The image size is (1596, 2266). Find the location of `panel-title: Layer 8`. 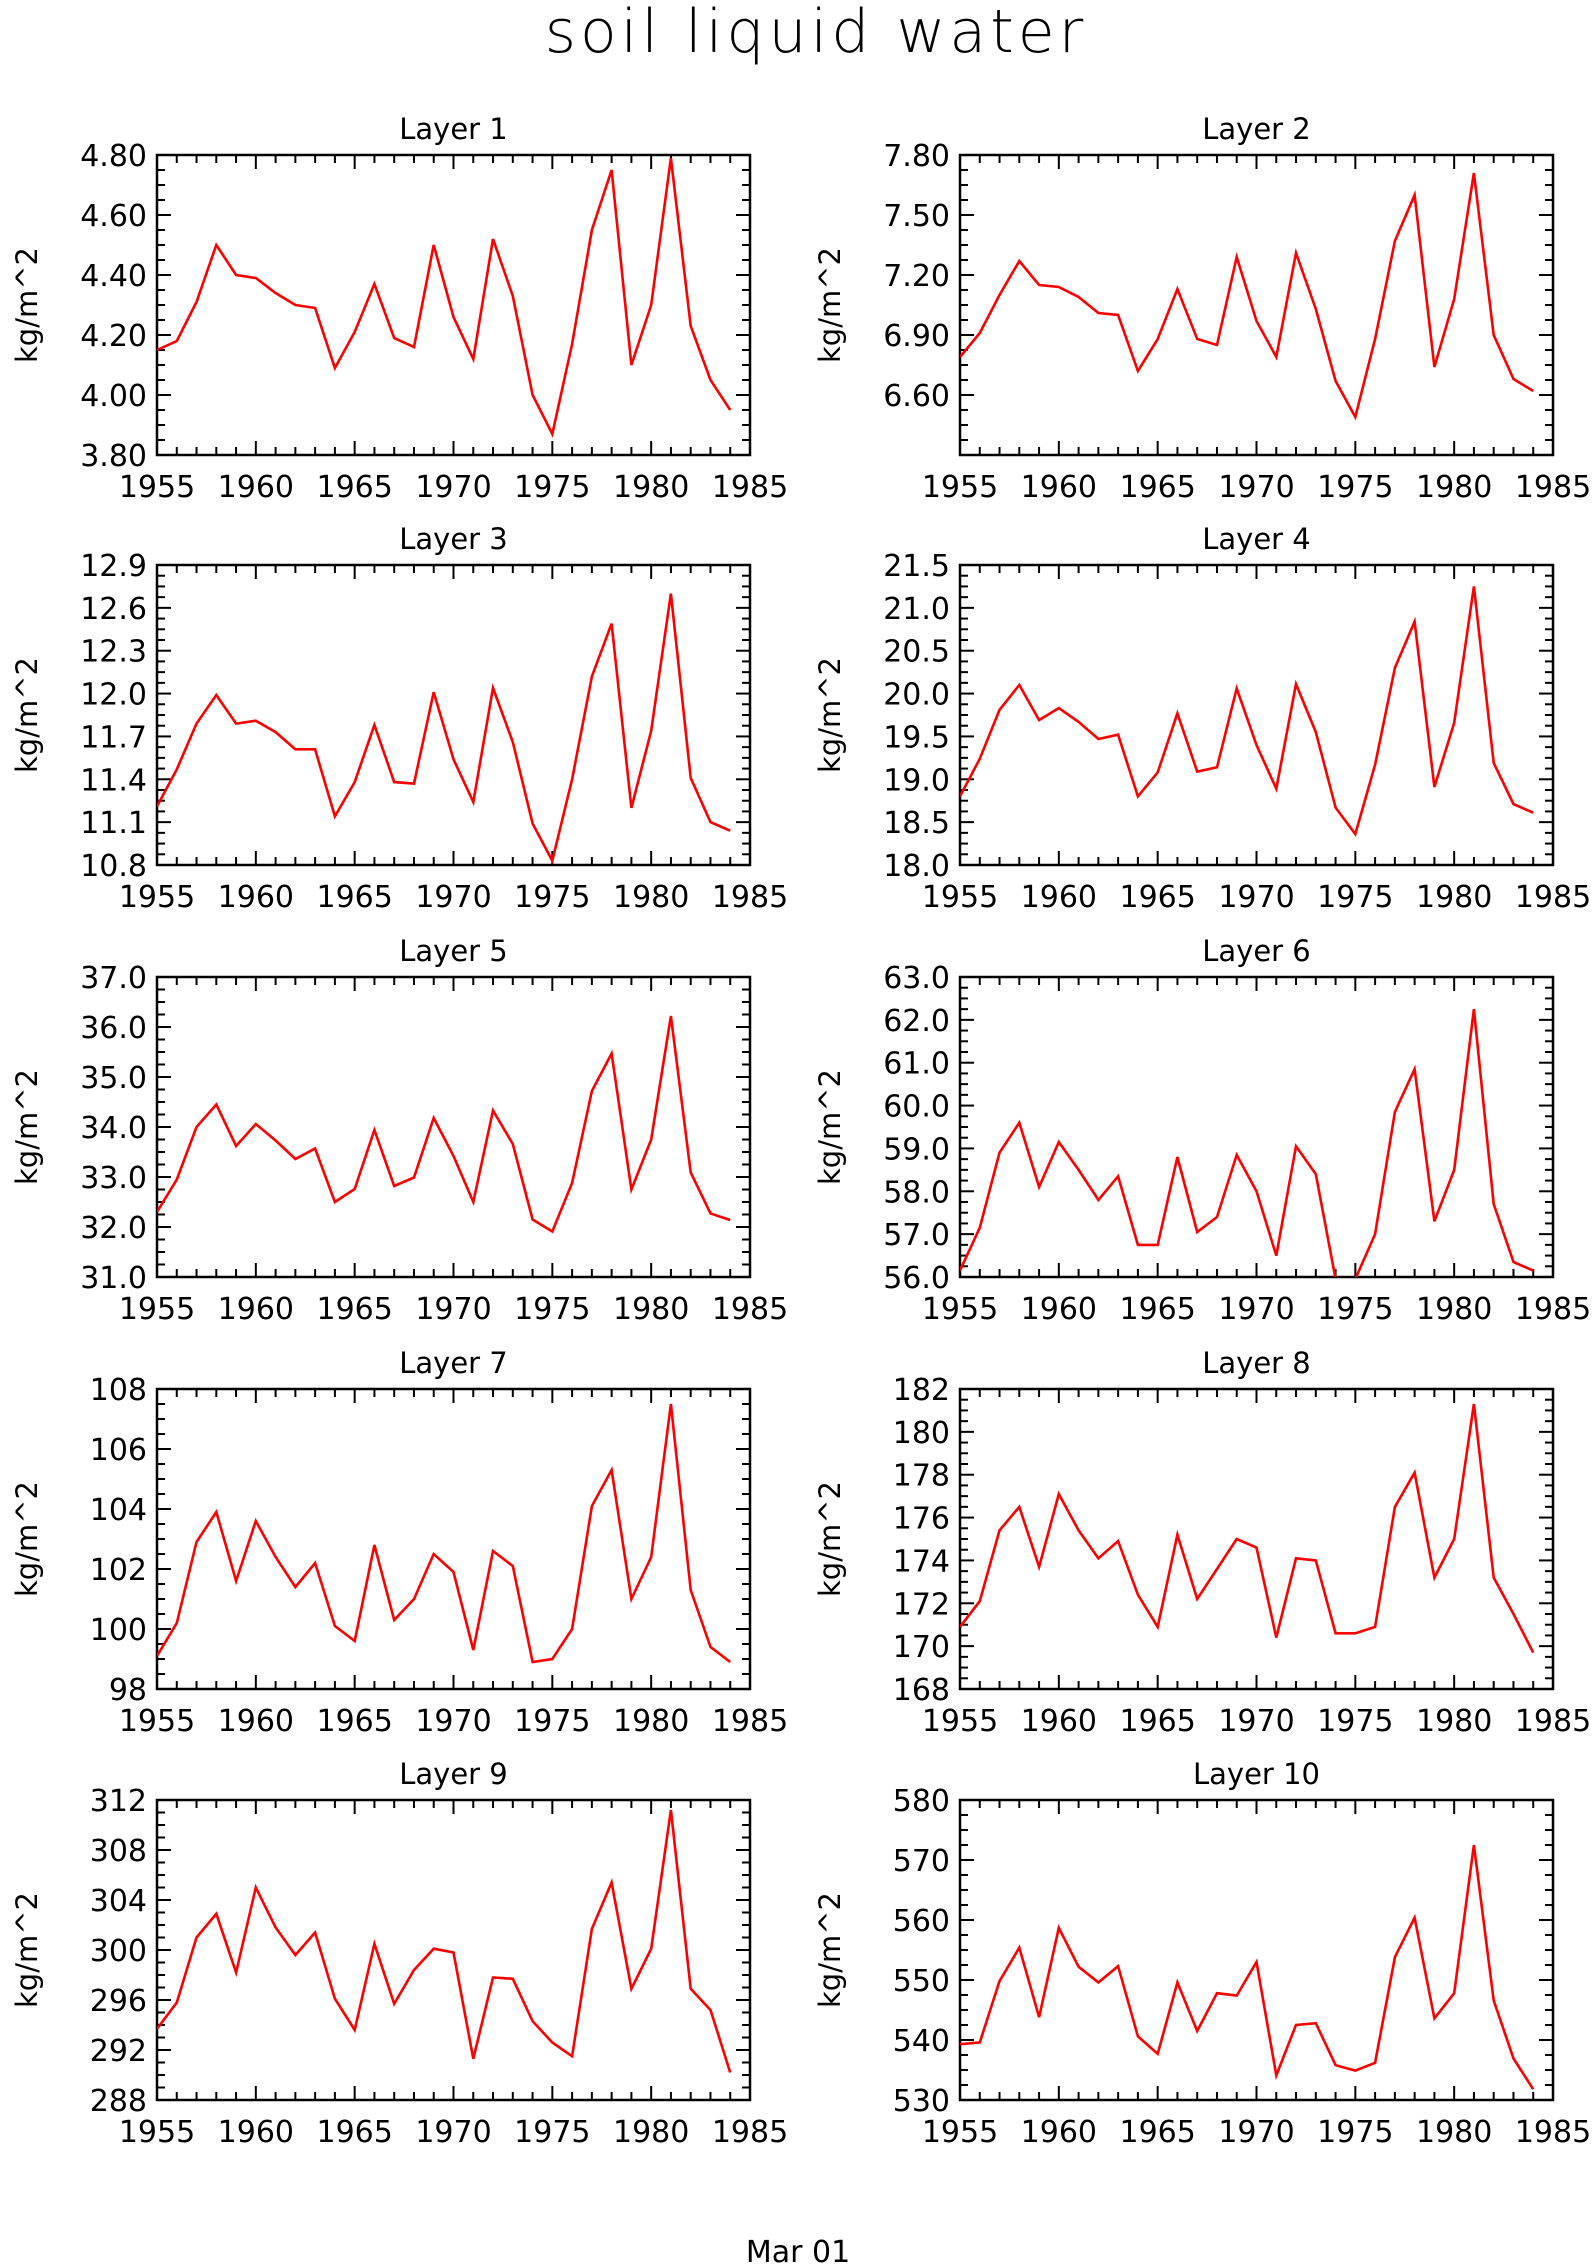

panel-title: Layer 8 is located at coordinates (1256, 1363).